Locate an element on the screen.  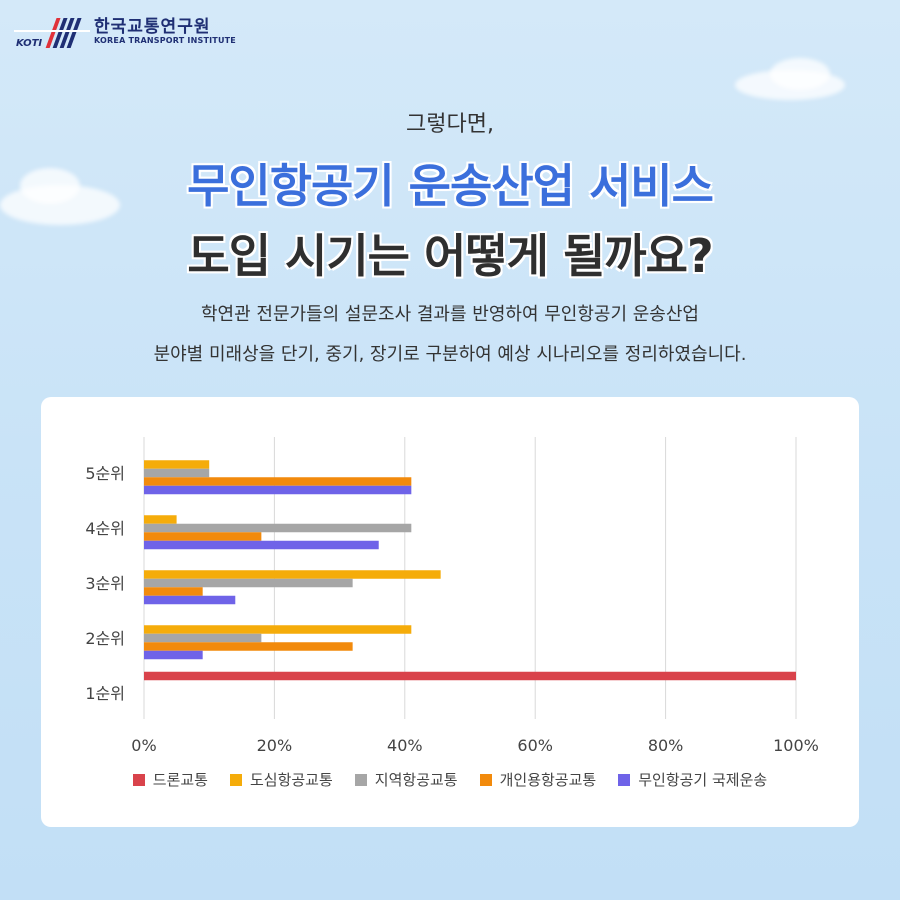
legend-label: 도심항공교통 is located at coordinates (291, 780).